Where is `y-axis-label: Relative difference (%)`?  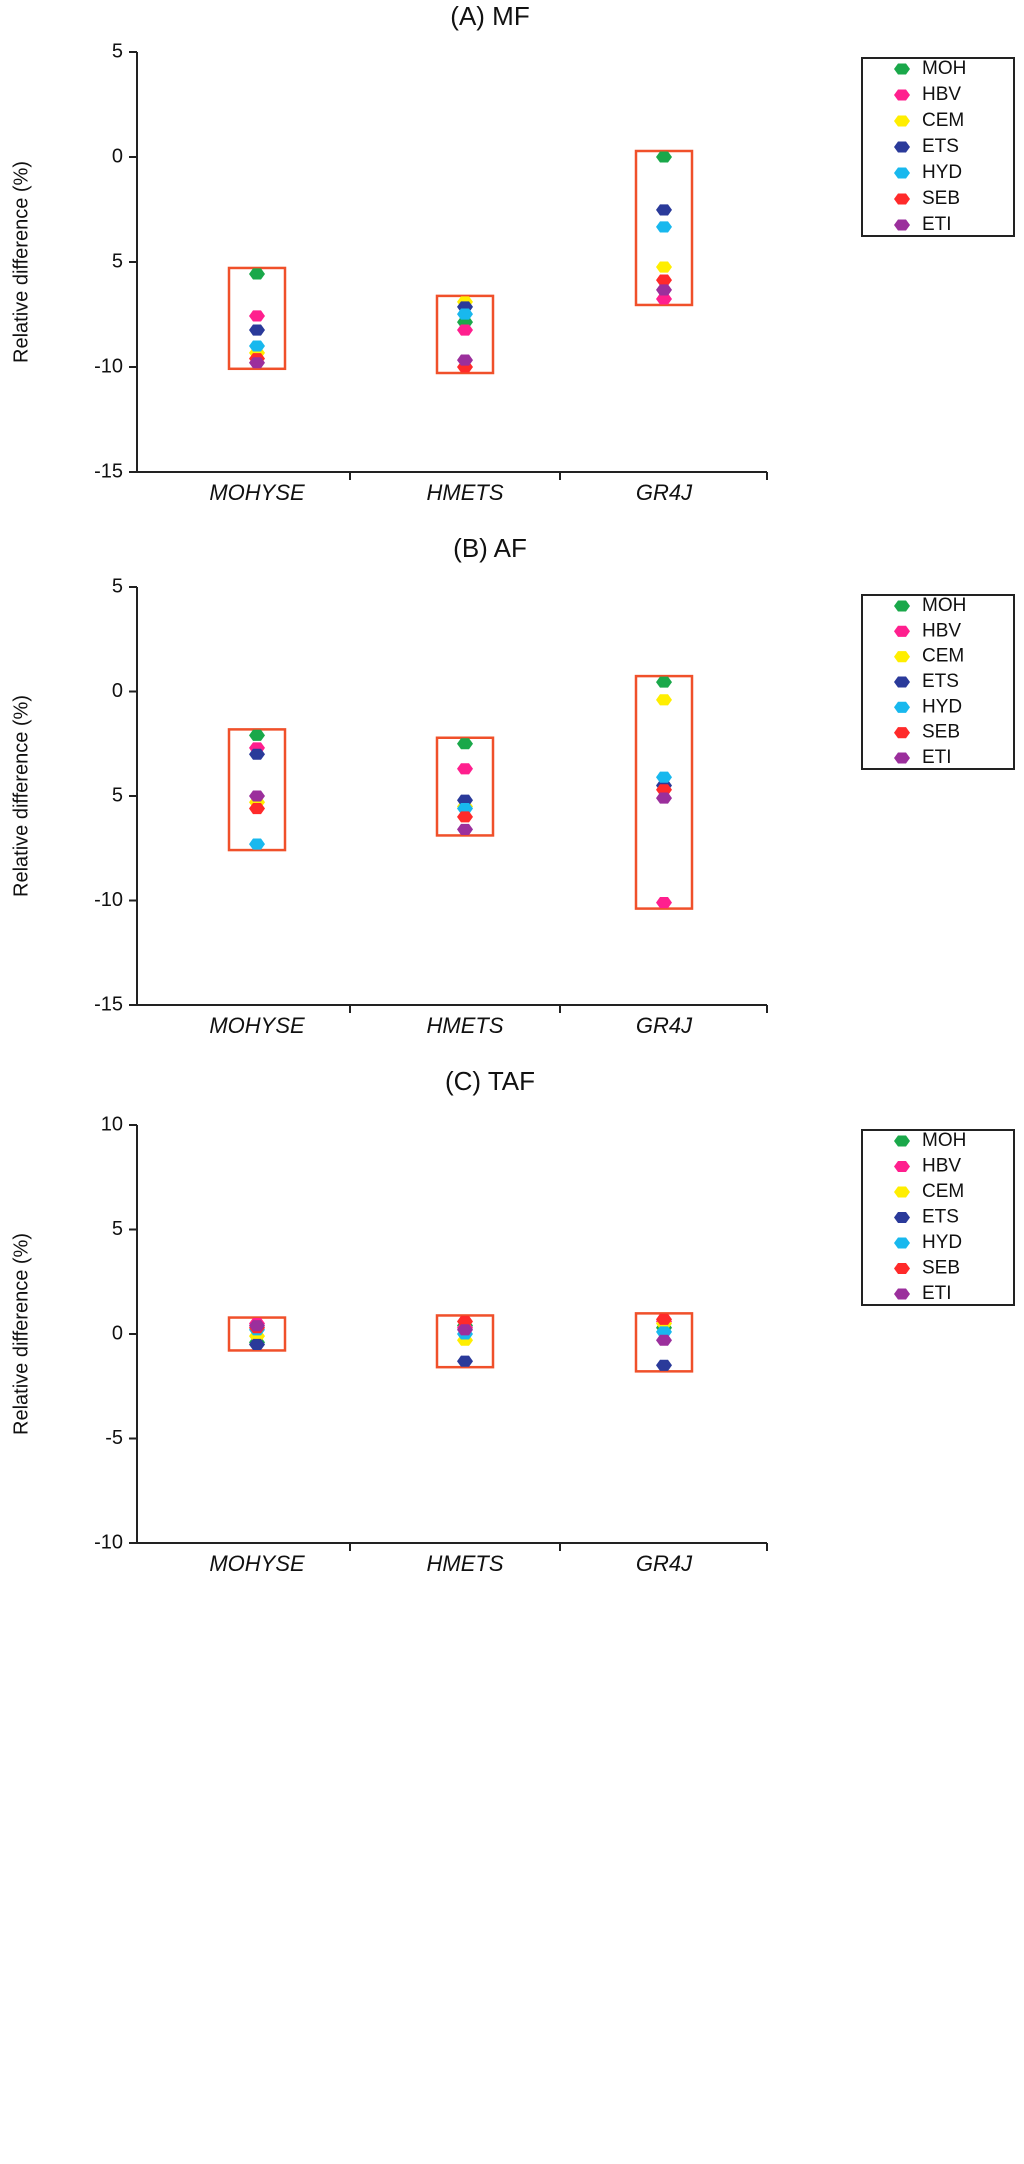 y-axis-label: Relative difference (%) is located at coordinates (21, 1334).